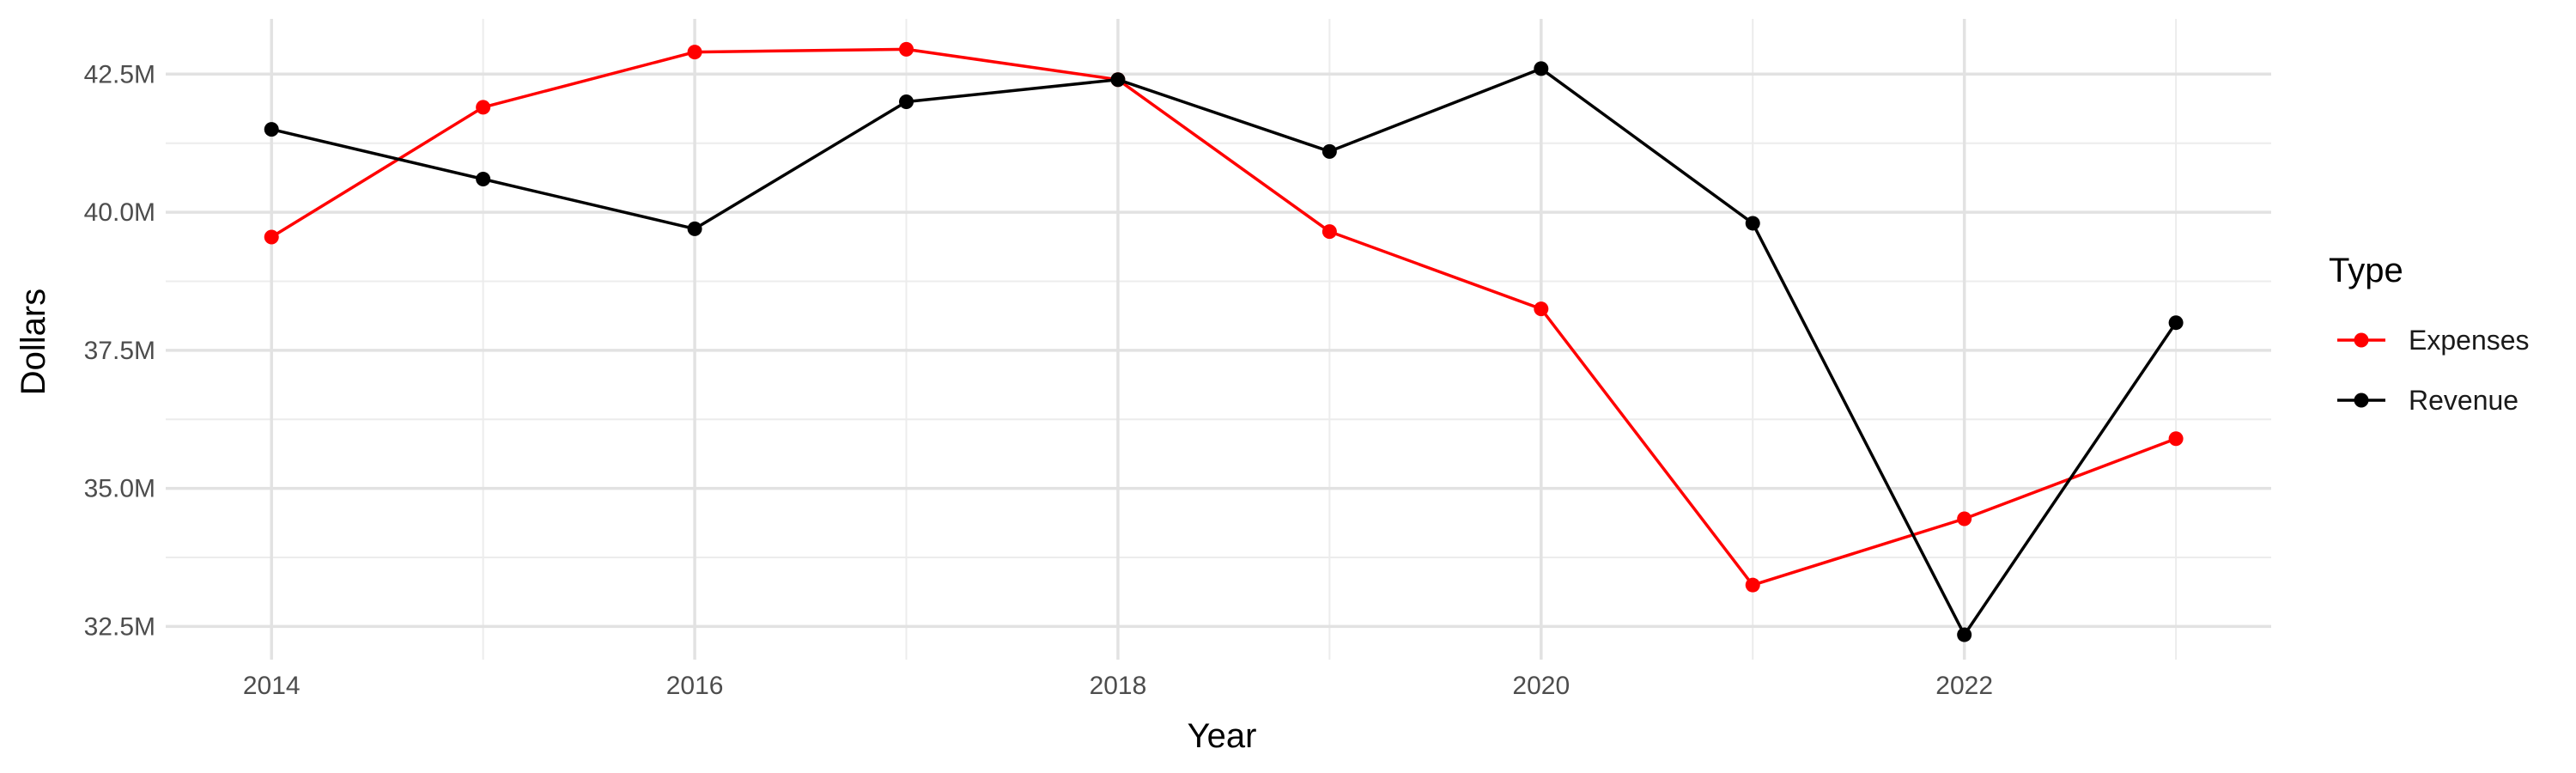  I want to click on y-tick-label: 32.5M, so click(119, 626).